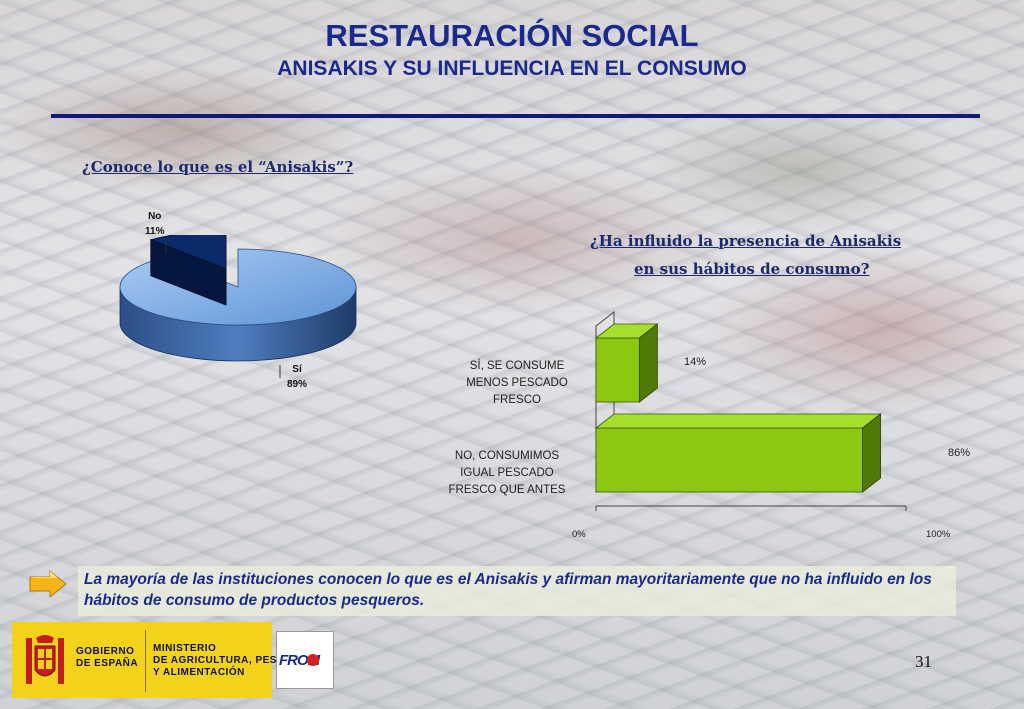 The height and width of the screenshot is (709, 1024). Describe the element at coordinates (750, 410) in the screenshot. I see `bar-chart` at that location.